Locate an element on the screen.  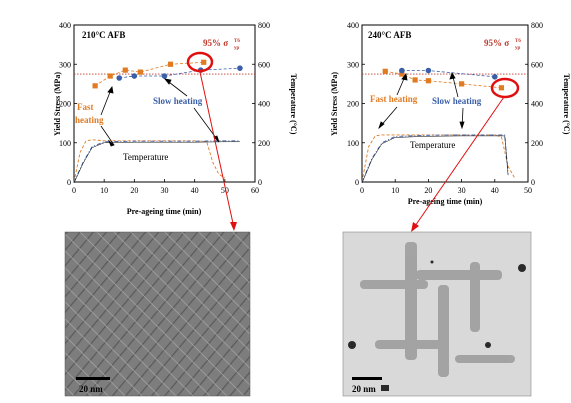
micrograph-left: 20 nm is located at coordinates (157, 314).